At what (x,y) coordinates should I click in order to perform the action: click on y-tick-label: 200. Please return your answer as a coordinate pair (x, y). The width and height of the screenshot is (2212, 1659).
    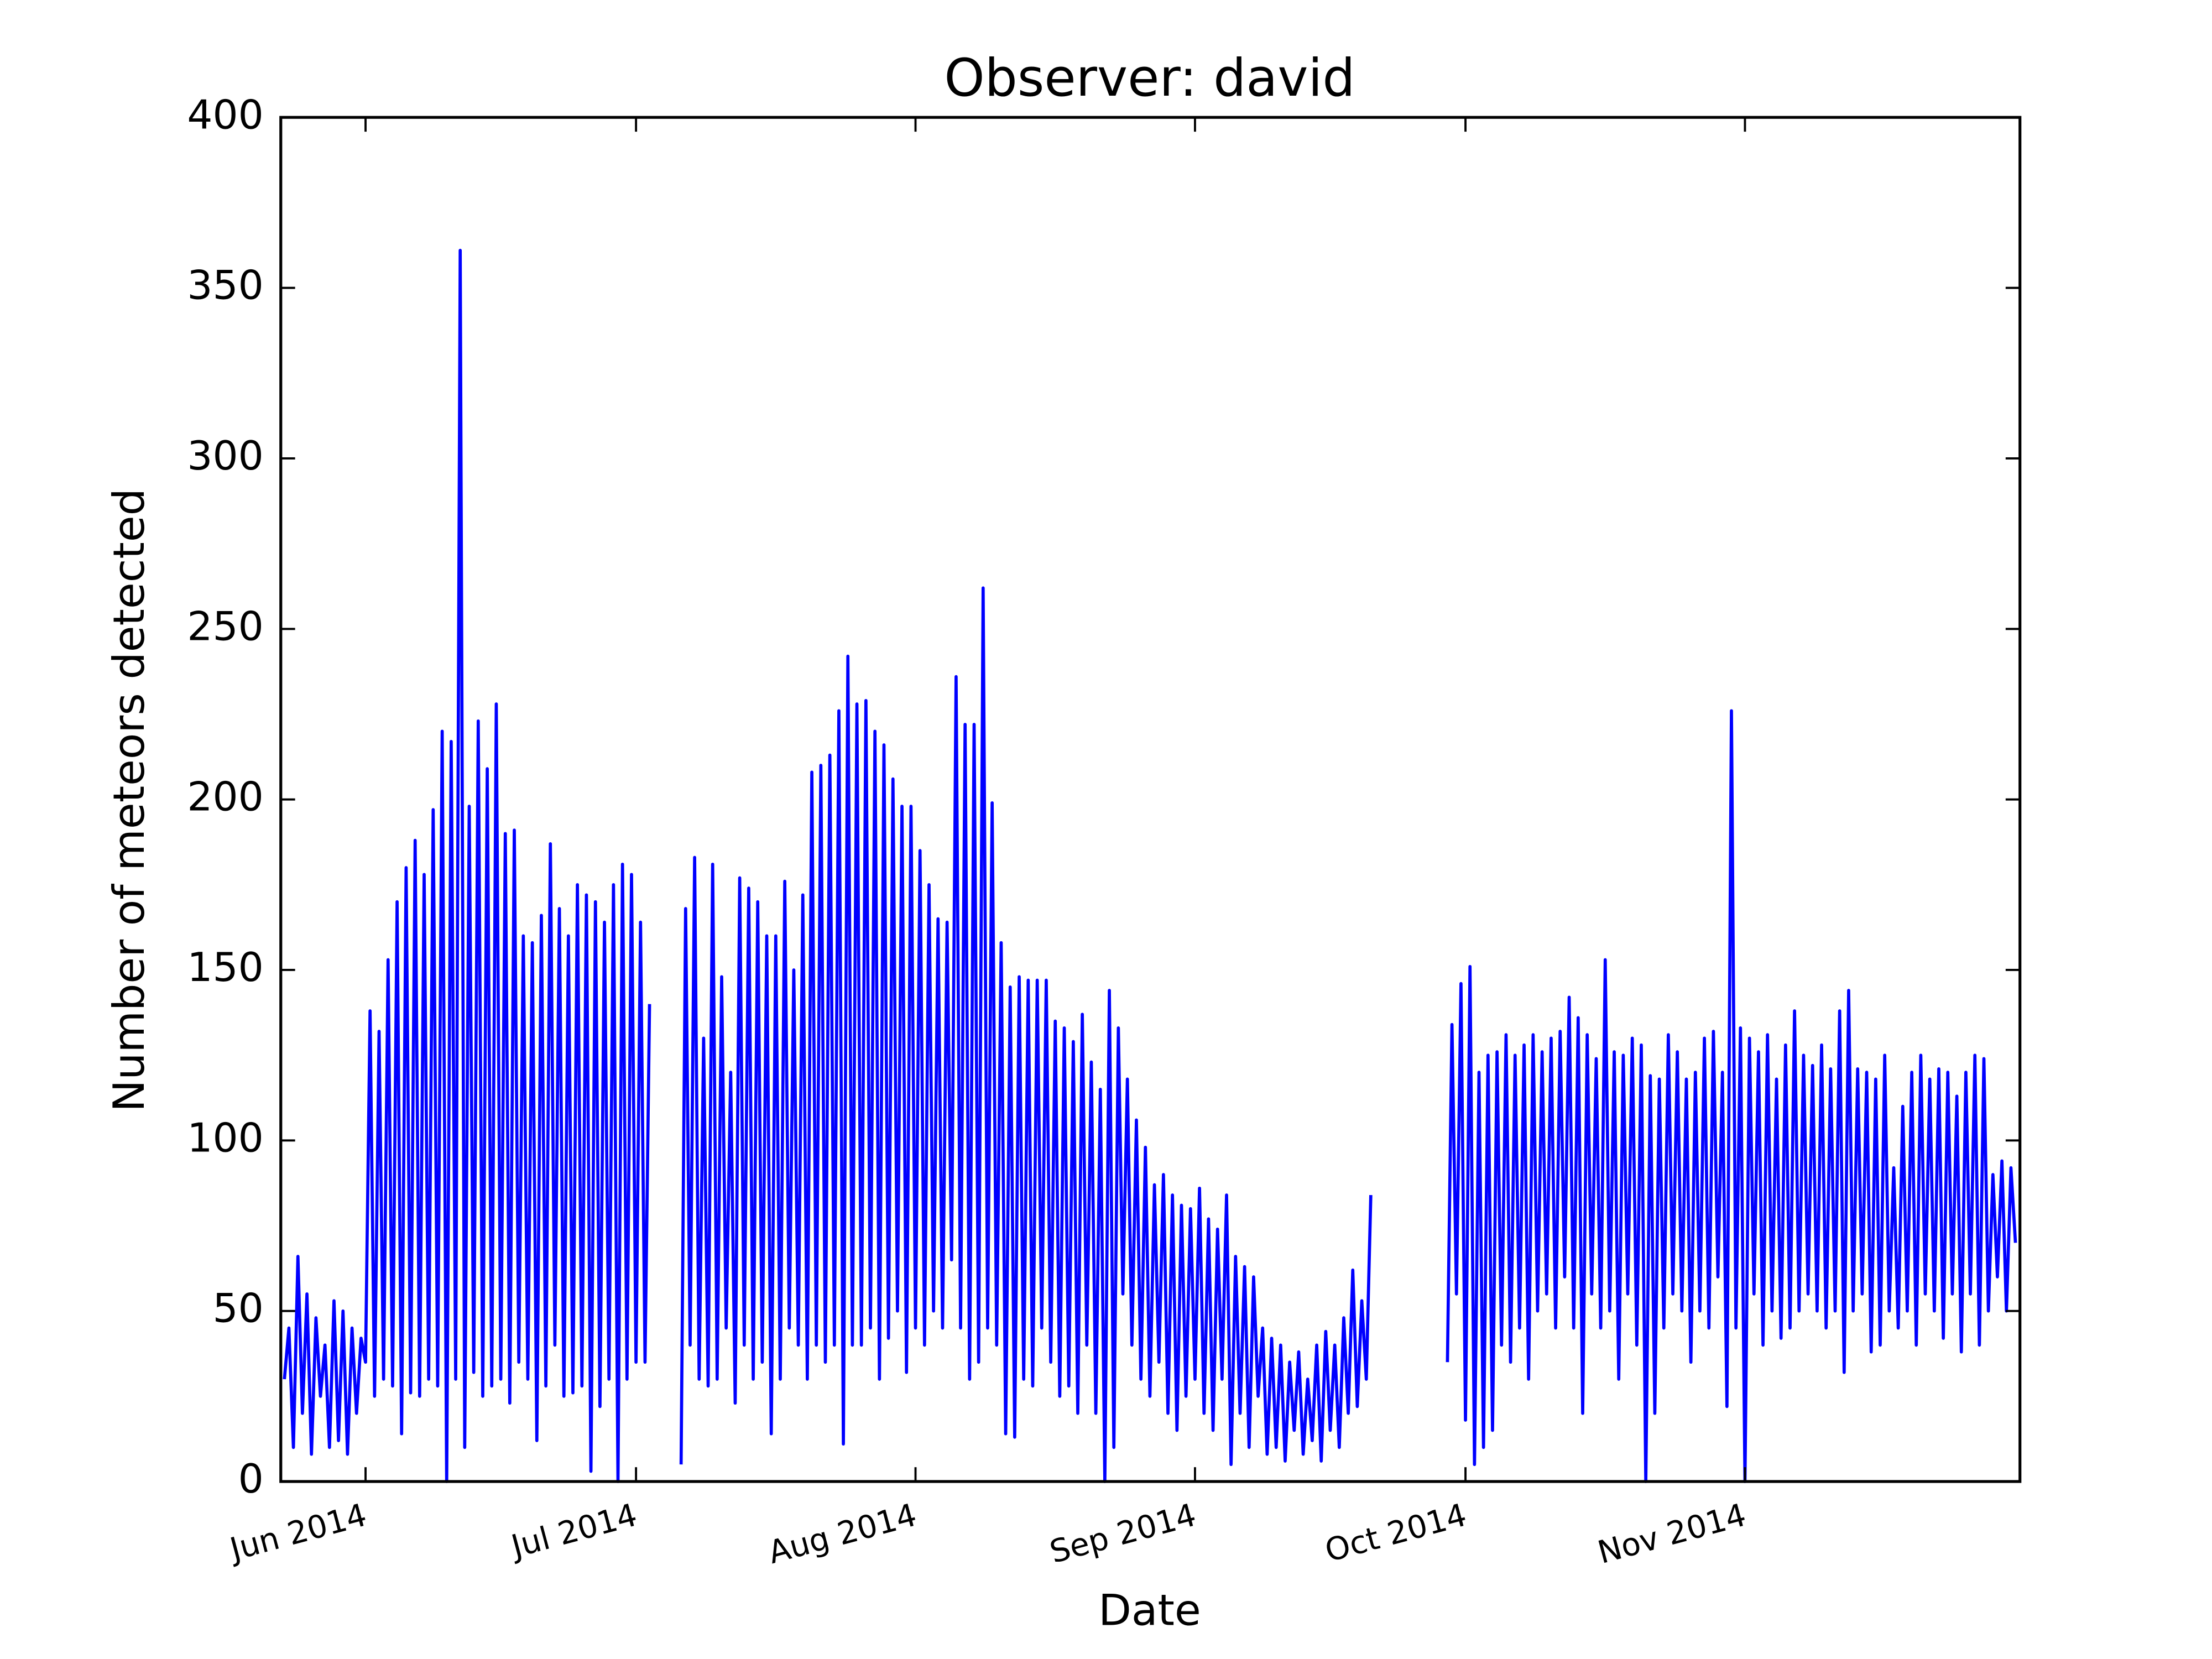
    Looking at the image, I should click on (225, 798).